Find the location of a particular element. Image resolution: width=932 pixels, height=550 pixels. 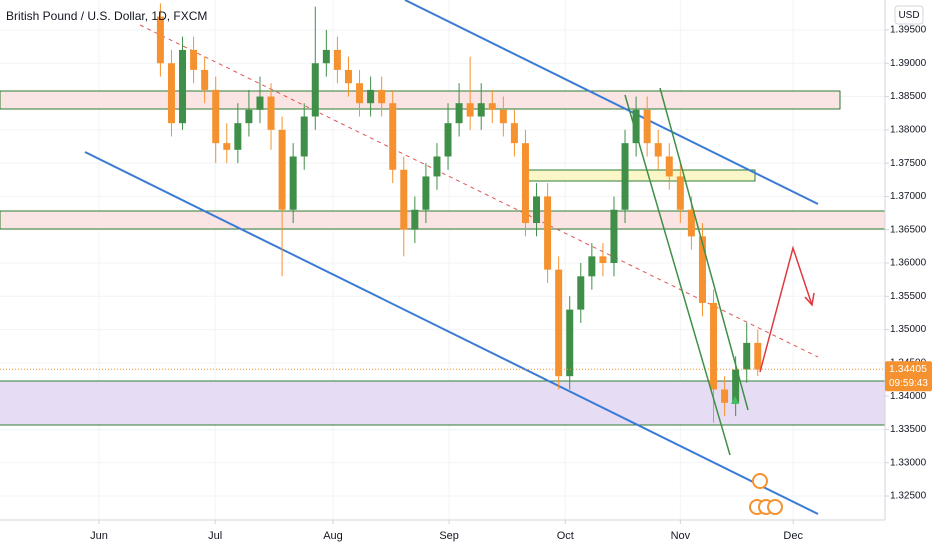

y-tick-label: 1.33500 is located at coordinates (908, 429).